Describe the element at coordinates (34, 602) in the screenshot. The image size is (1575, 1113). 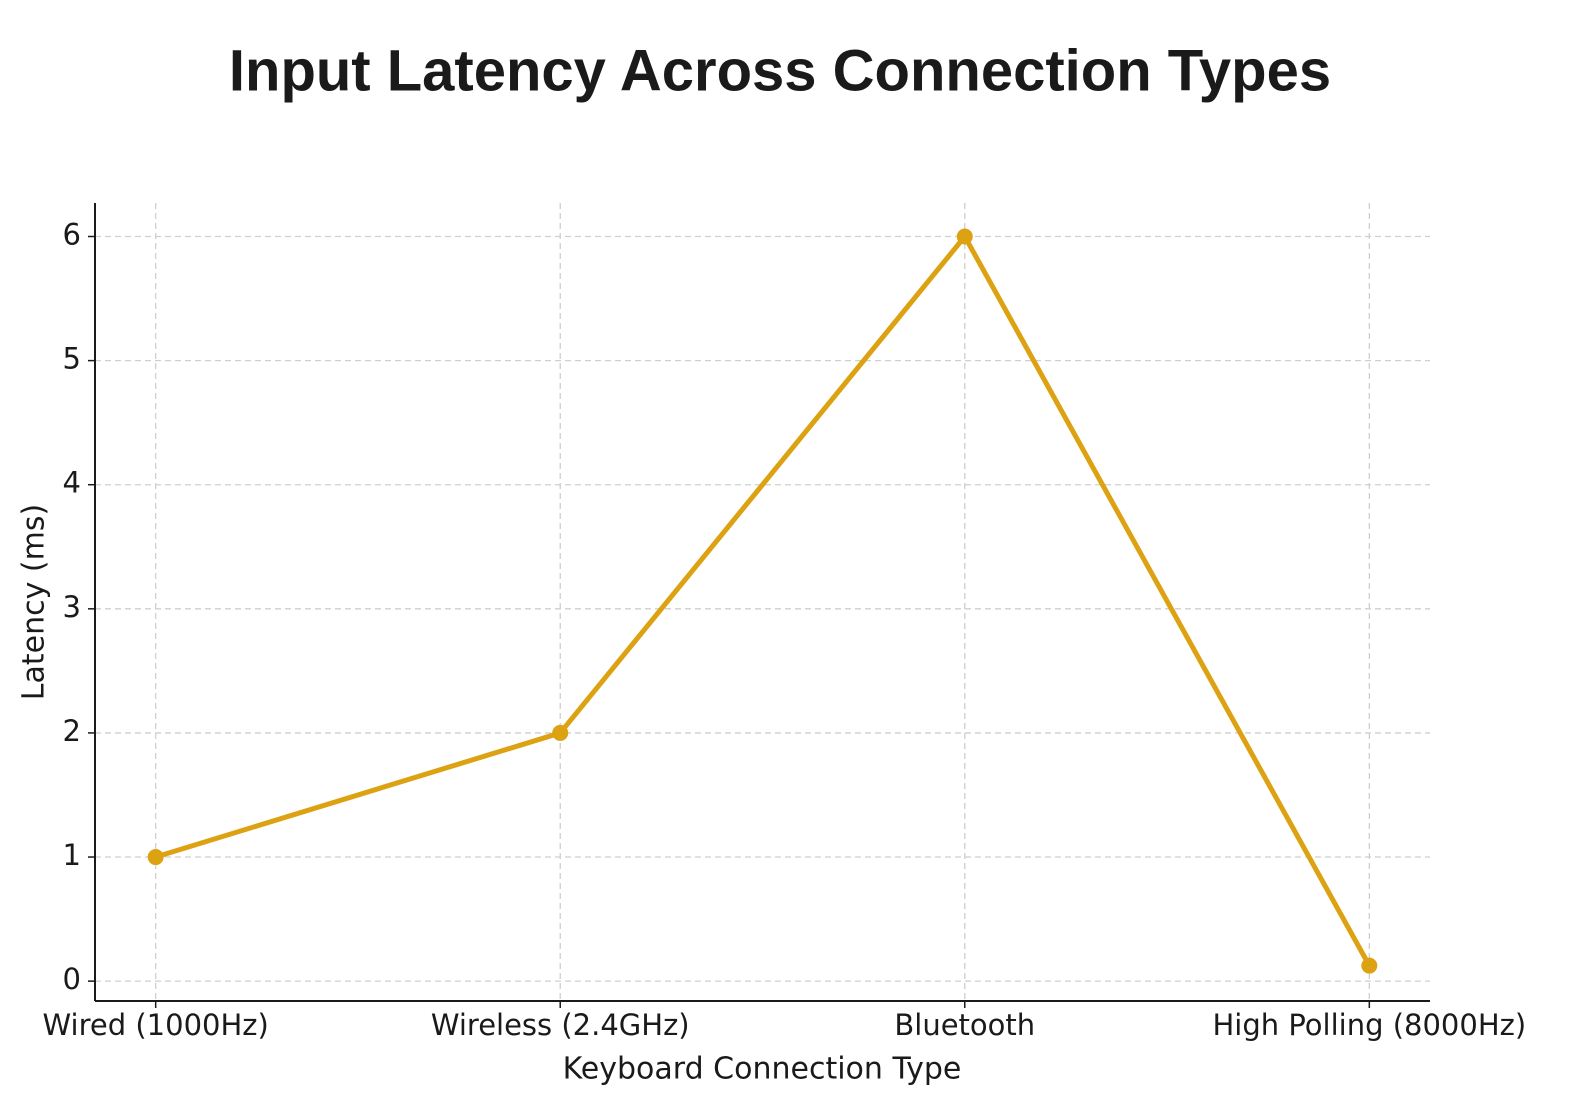
I see `y-axis-label: Latency (ms)` at that location.